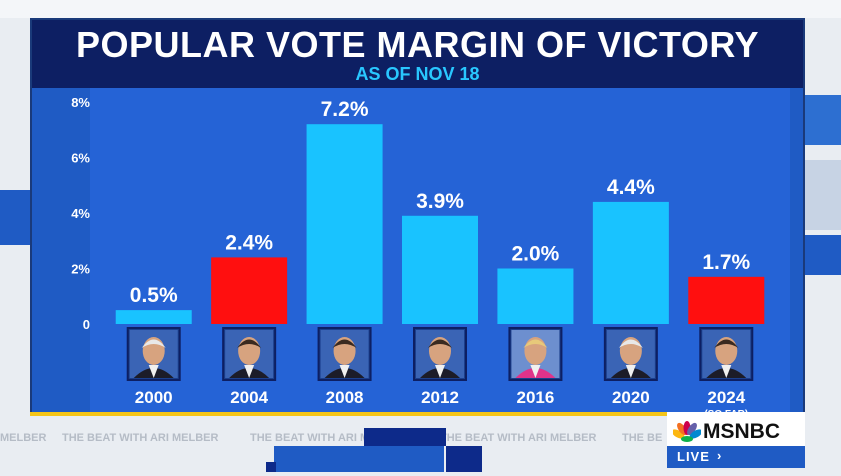 Image resolution: width=841 pixels, height=476 pixels. What do you see at coordinates (417, 74) in the screenshot?
I see `chart-subtitle: AS OF NOV 18` at bounding box center [417, 74].